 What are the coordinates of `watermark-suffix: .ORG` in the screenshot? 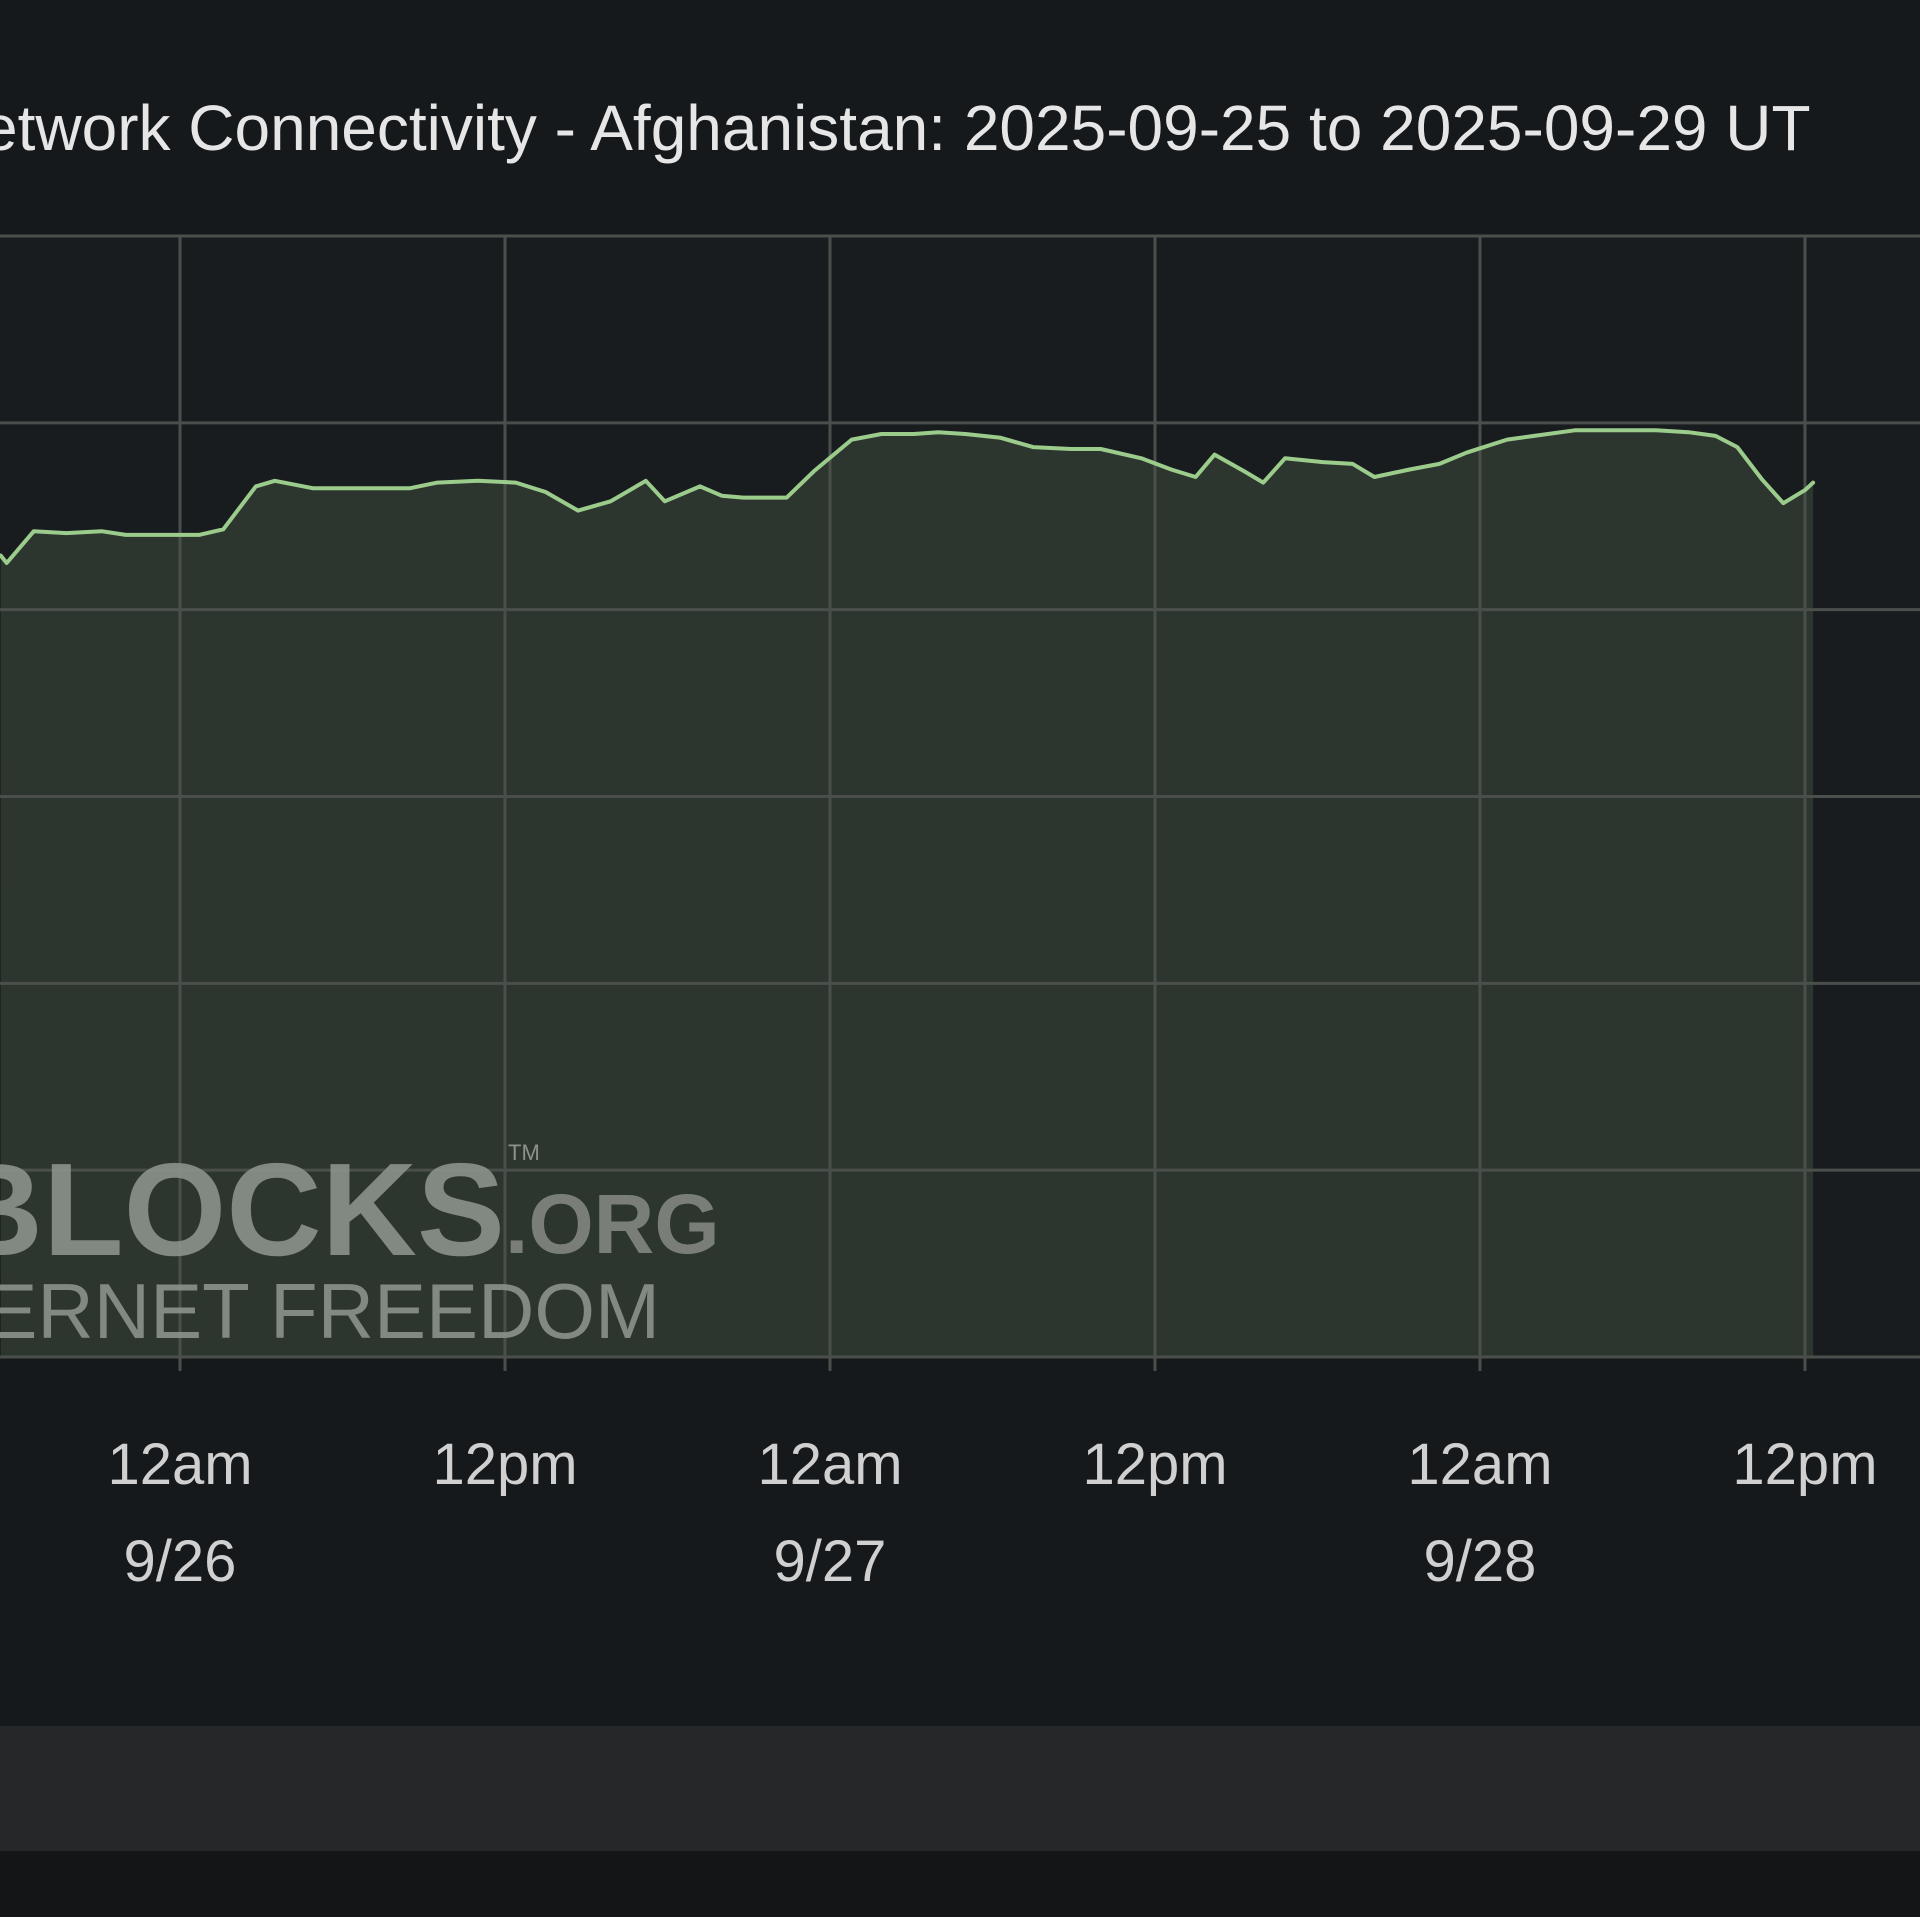 It's located at (612, 1224).